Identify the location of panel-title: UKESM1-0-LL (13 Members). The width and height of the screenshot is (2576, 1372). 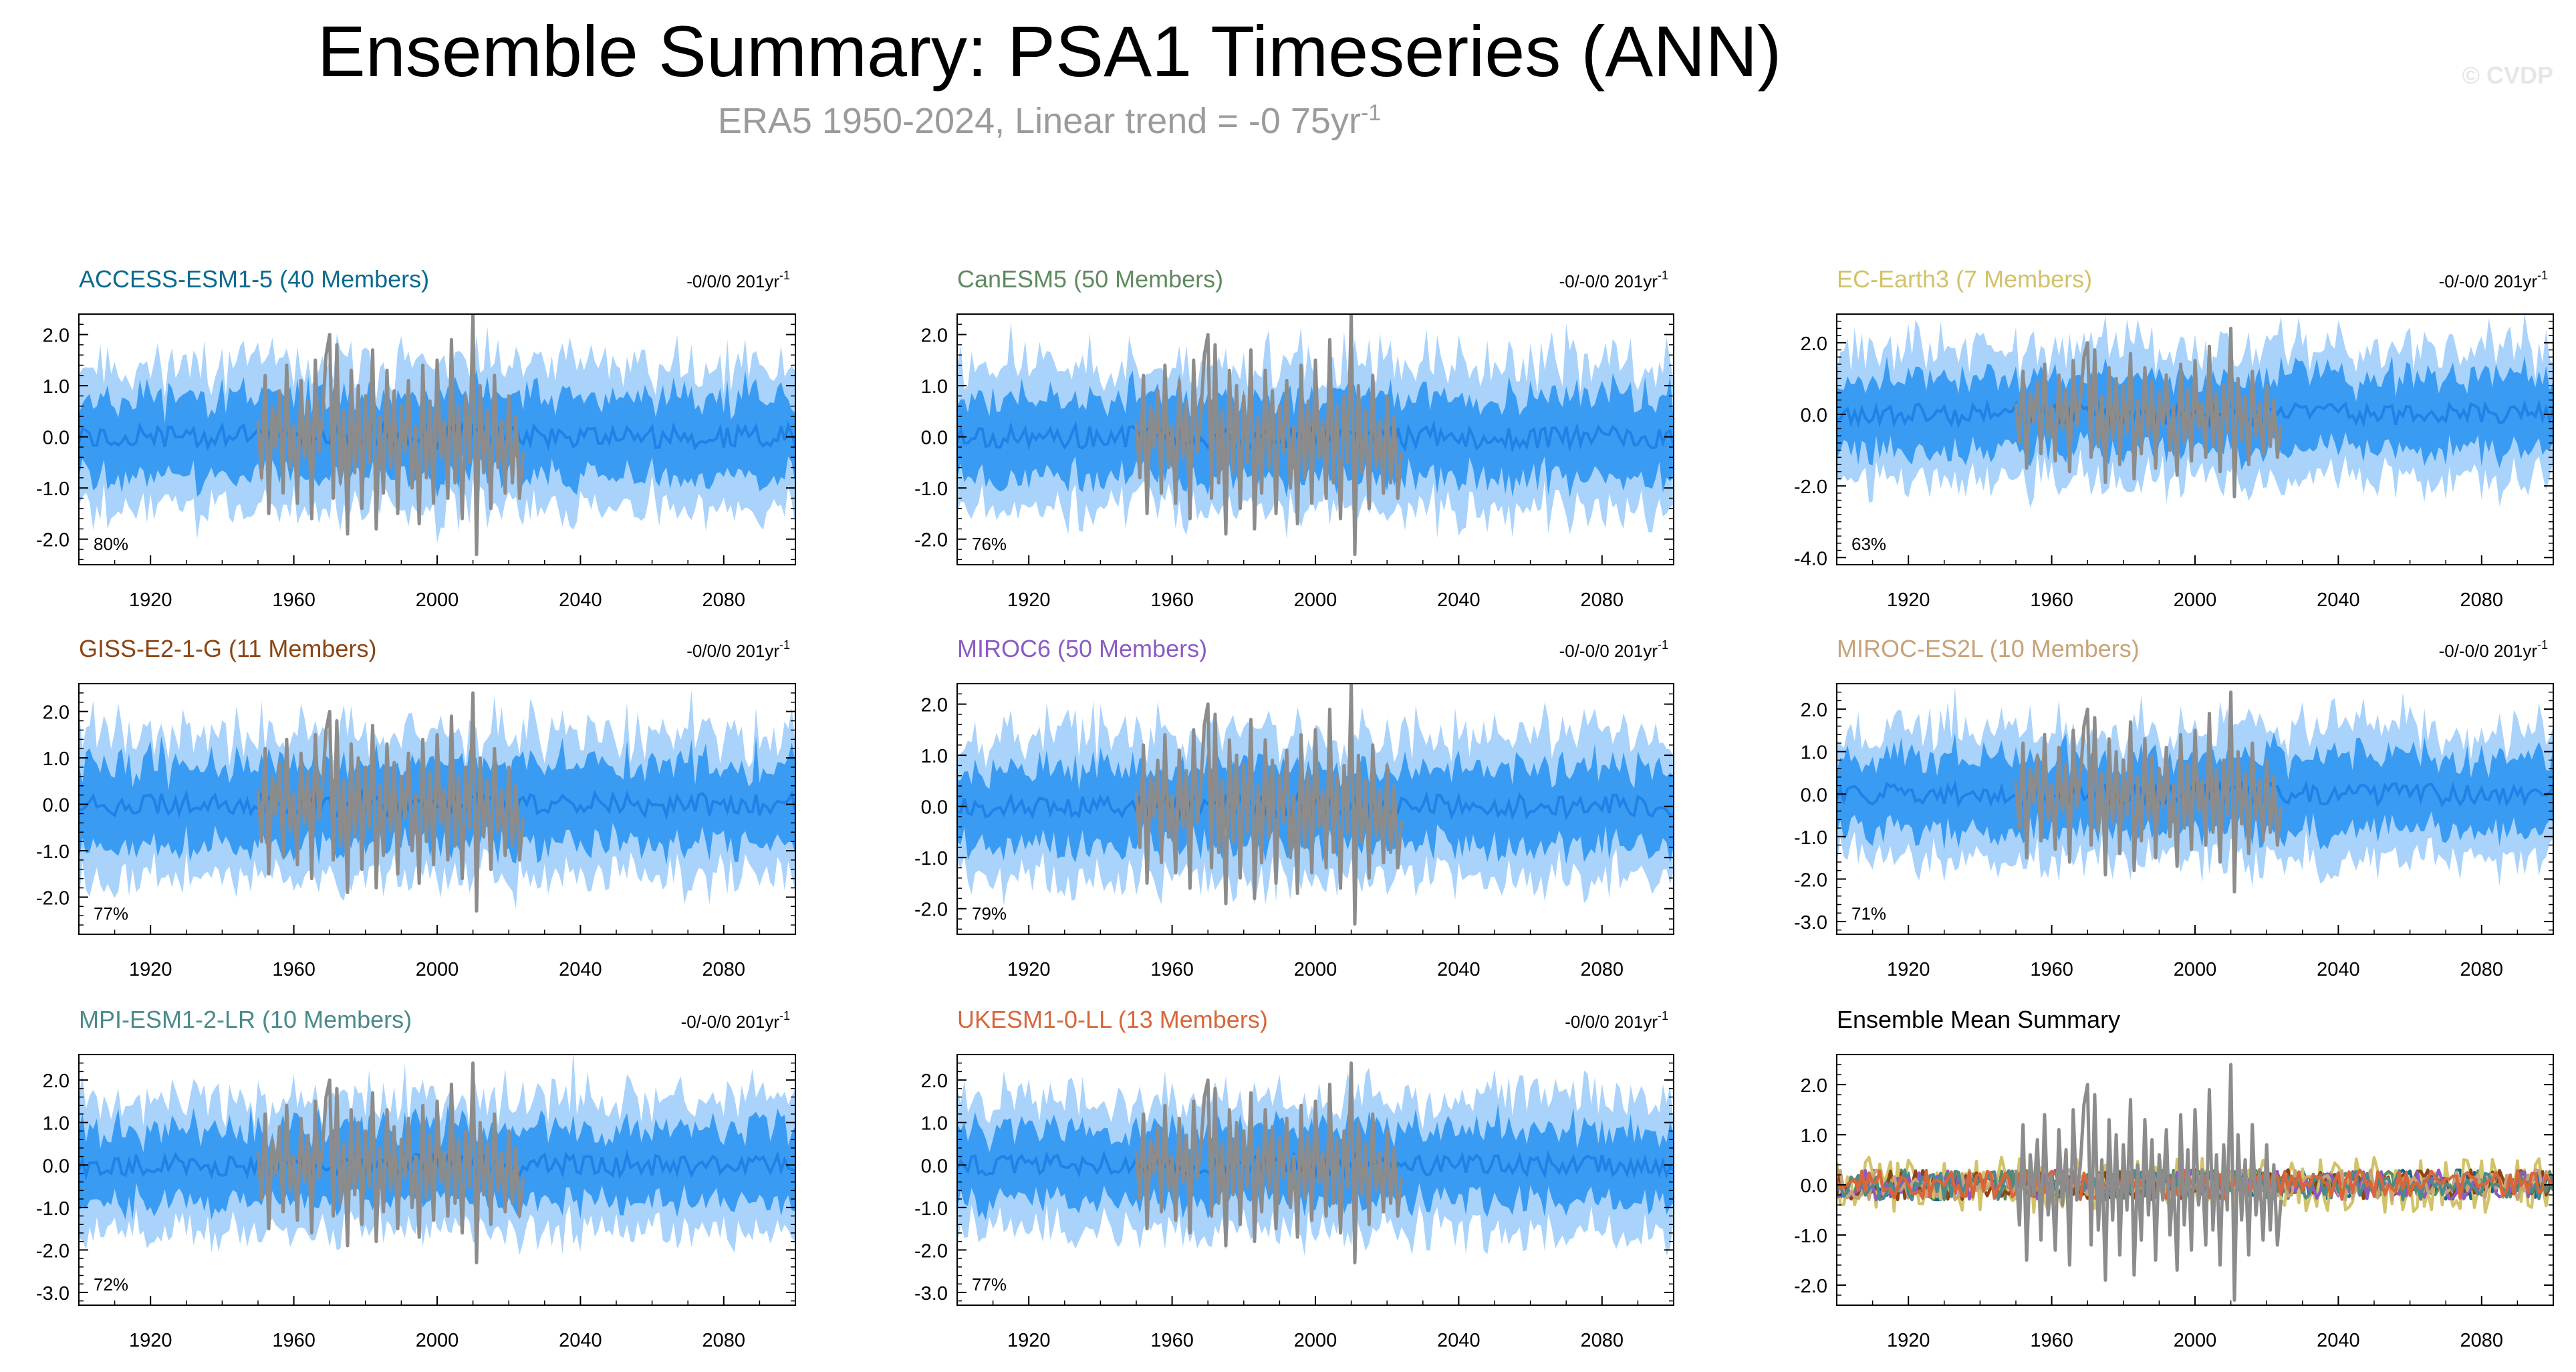
(1112, 1019).